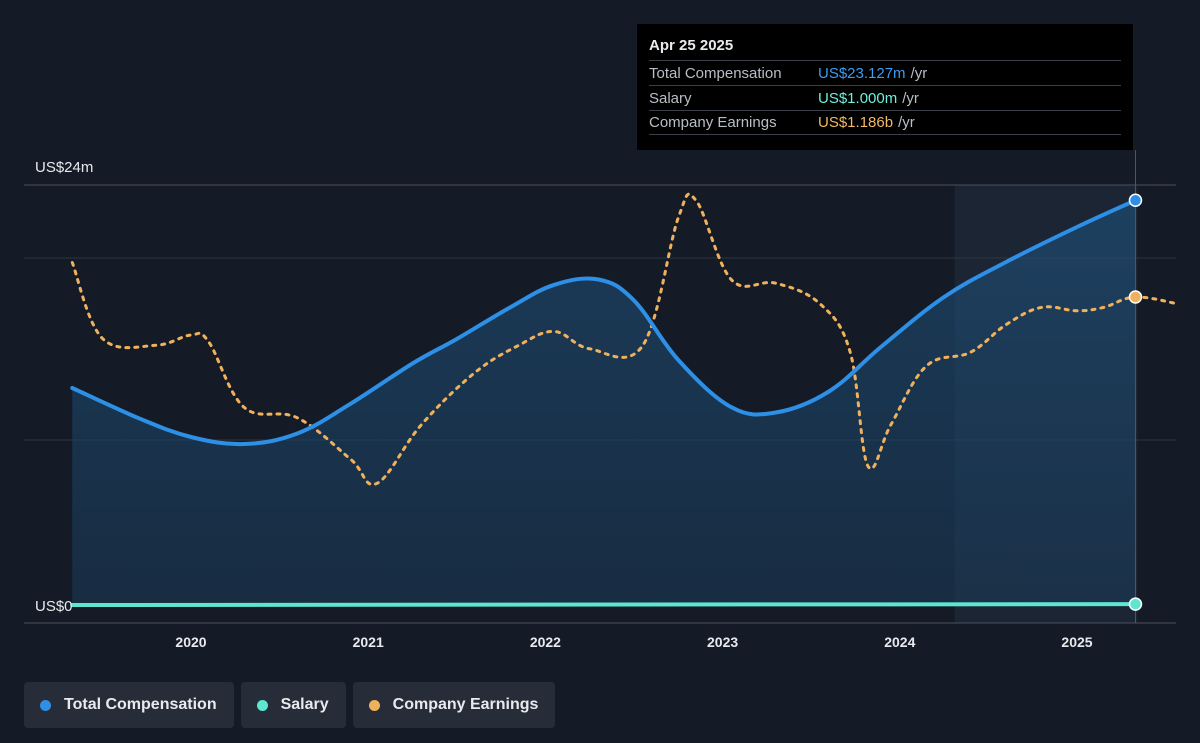 Image resolution: width=1200 pixels, height=743 pixels. What do you see at coordinates (858, 98) in the screenshot?
I see `tooltip-value: US$1.000m` at bounding box center [858, 98].